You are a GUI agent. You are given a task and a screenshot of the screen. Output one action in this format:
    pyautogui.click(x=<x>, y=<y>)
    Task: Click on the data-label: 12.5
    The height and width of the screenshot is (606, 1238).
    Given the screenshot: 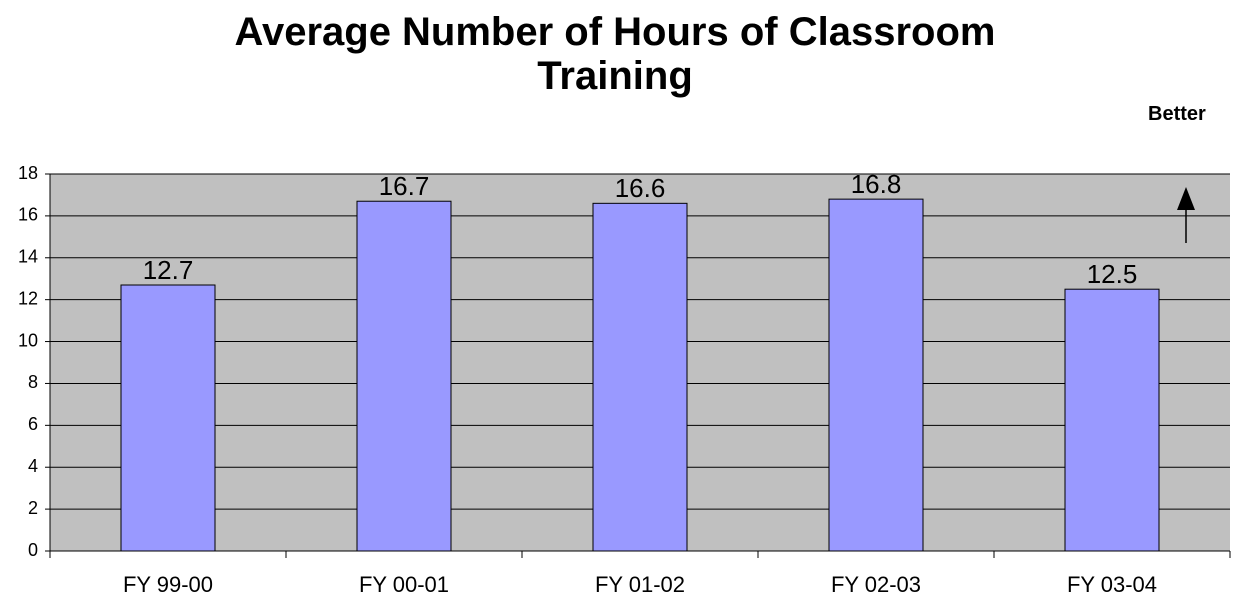 What is the action you would take?
    pyautogui.click(x=1112, y=274)
    